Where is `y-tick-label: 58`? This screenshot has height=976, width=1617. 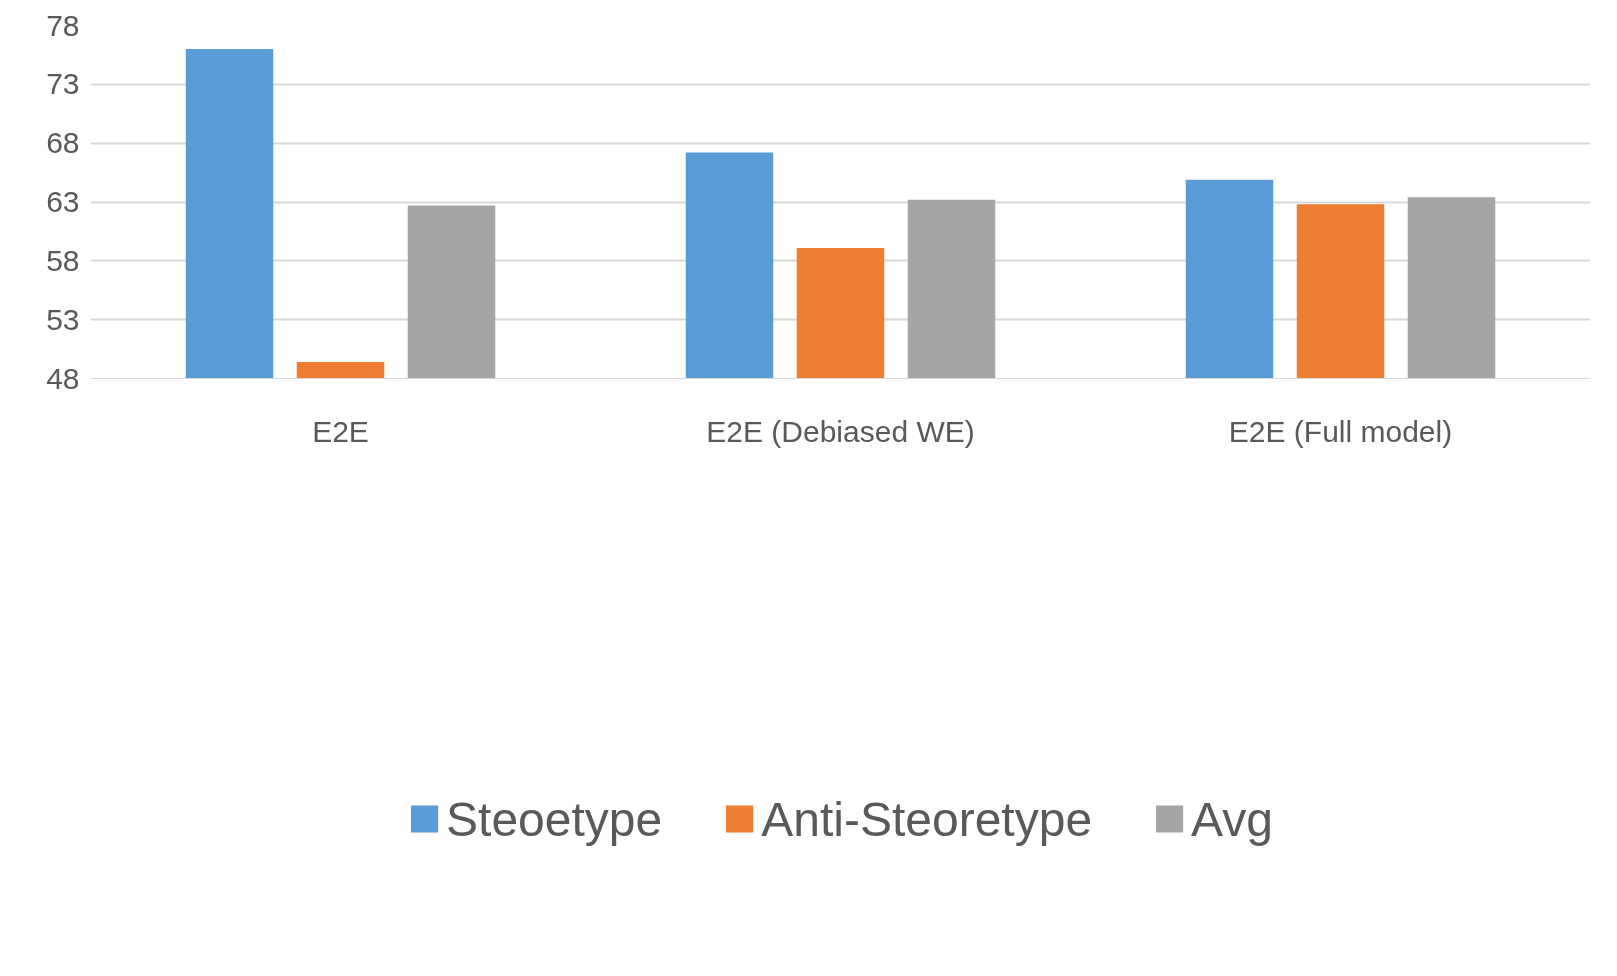 y-tick-label: 58 is located at coordinates (63, 260).